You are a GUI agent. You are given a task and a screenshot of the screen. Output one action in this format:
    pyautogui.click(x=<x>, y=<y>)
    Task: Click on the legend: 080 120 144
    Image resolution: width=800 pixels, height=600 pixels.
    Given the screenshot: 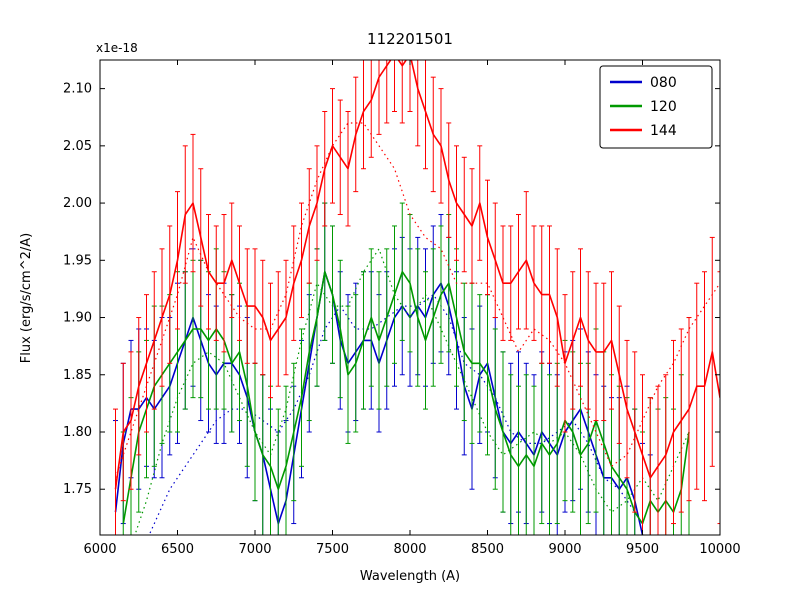 What is the action you would take?
    pyautogui.click(x=656, y=107)
    